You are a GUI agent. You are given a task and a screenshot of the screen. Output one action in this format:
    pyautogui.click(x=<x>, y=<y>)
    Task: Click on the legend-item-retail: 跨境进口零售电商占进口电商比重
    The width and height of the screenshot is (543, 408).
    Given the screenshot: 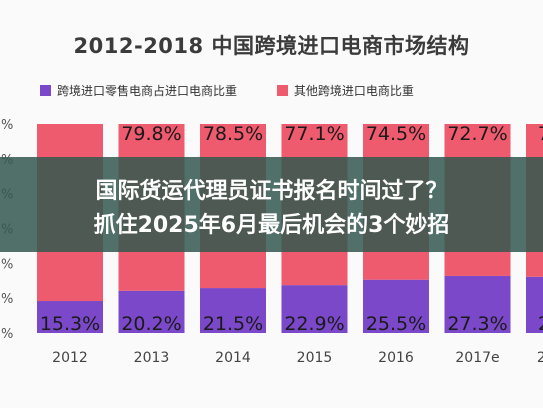 What is the action you would take?
    pyautogui.click(x=138, y=90)
    